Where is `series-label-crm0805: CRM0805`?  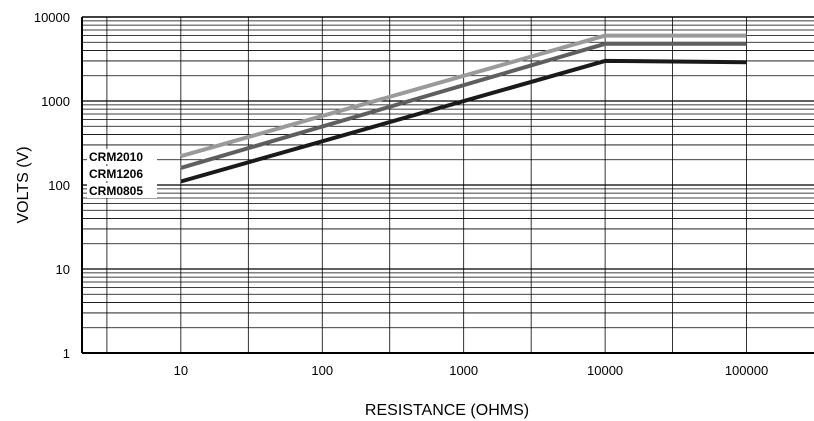 series-label-crm0805: CRM0805 is located at coordinates (116, 191).